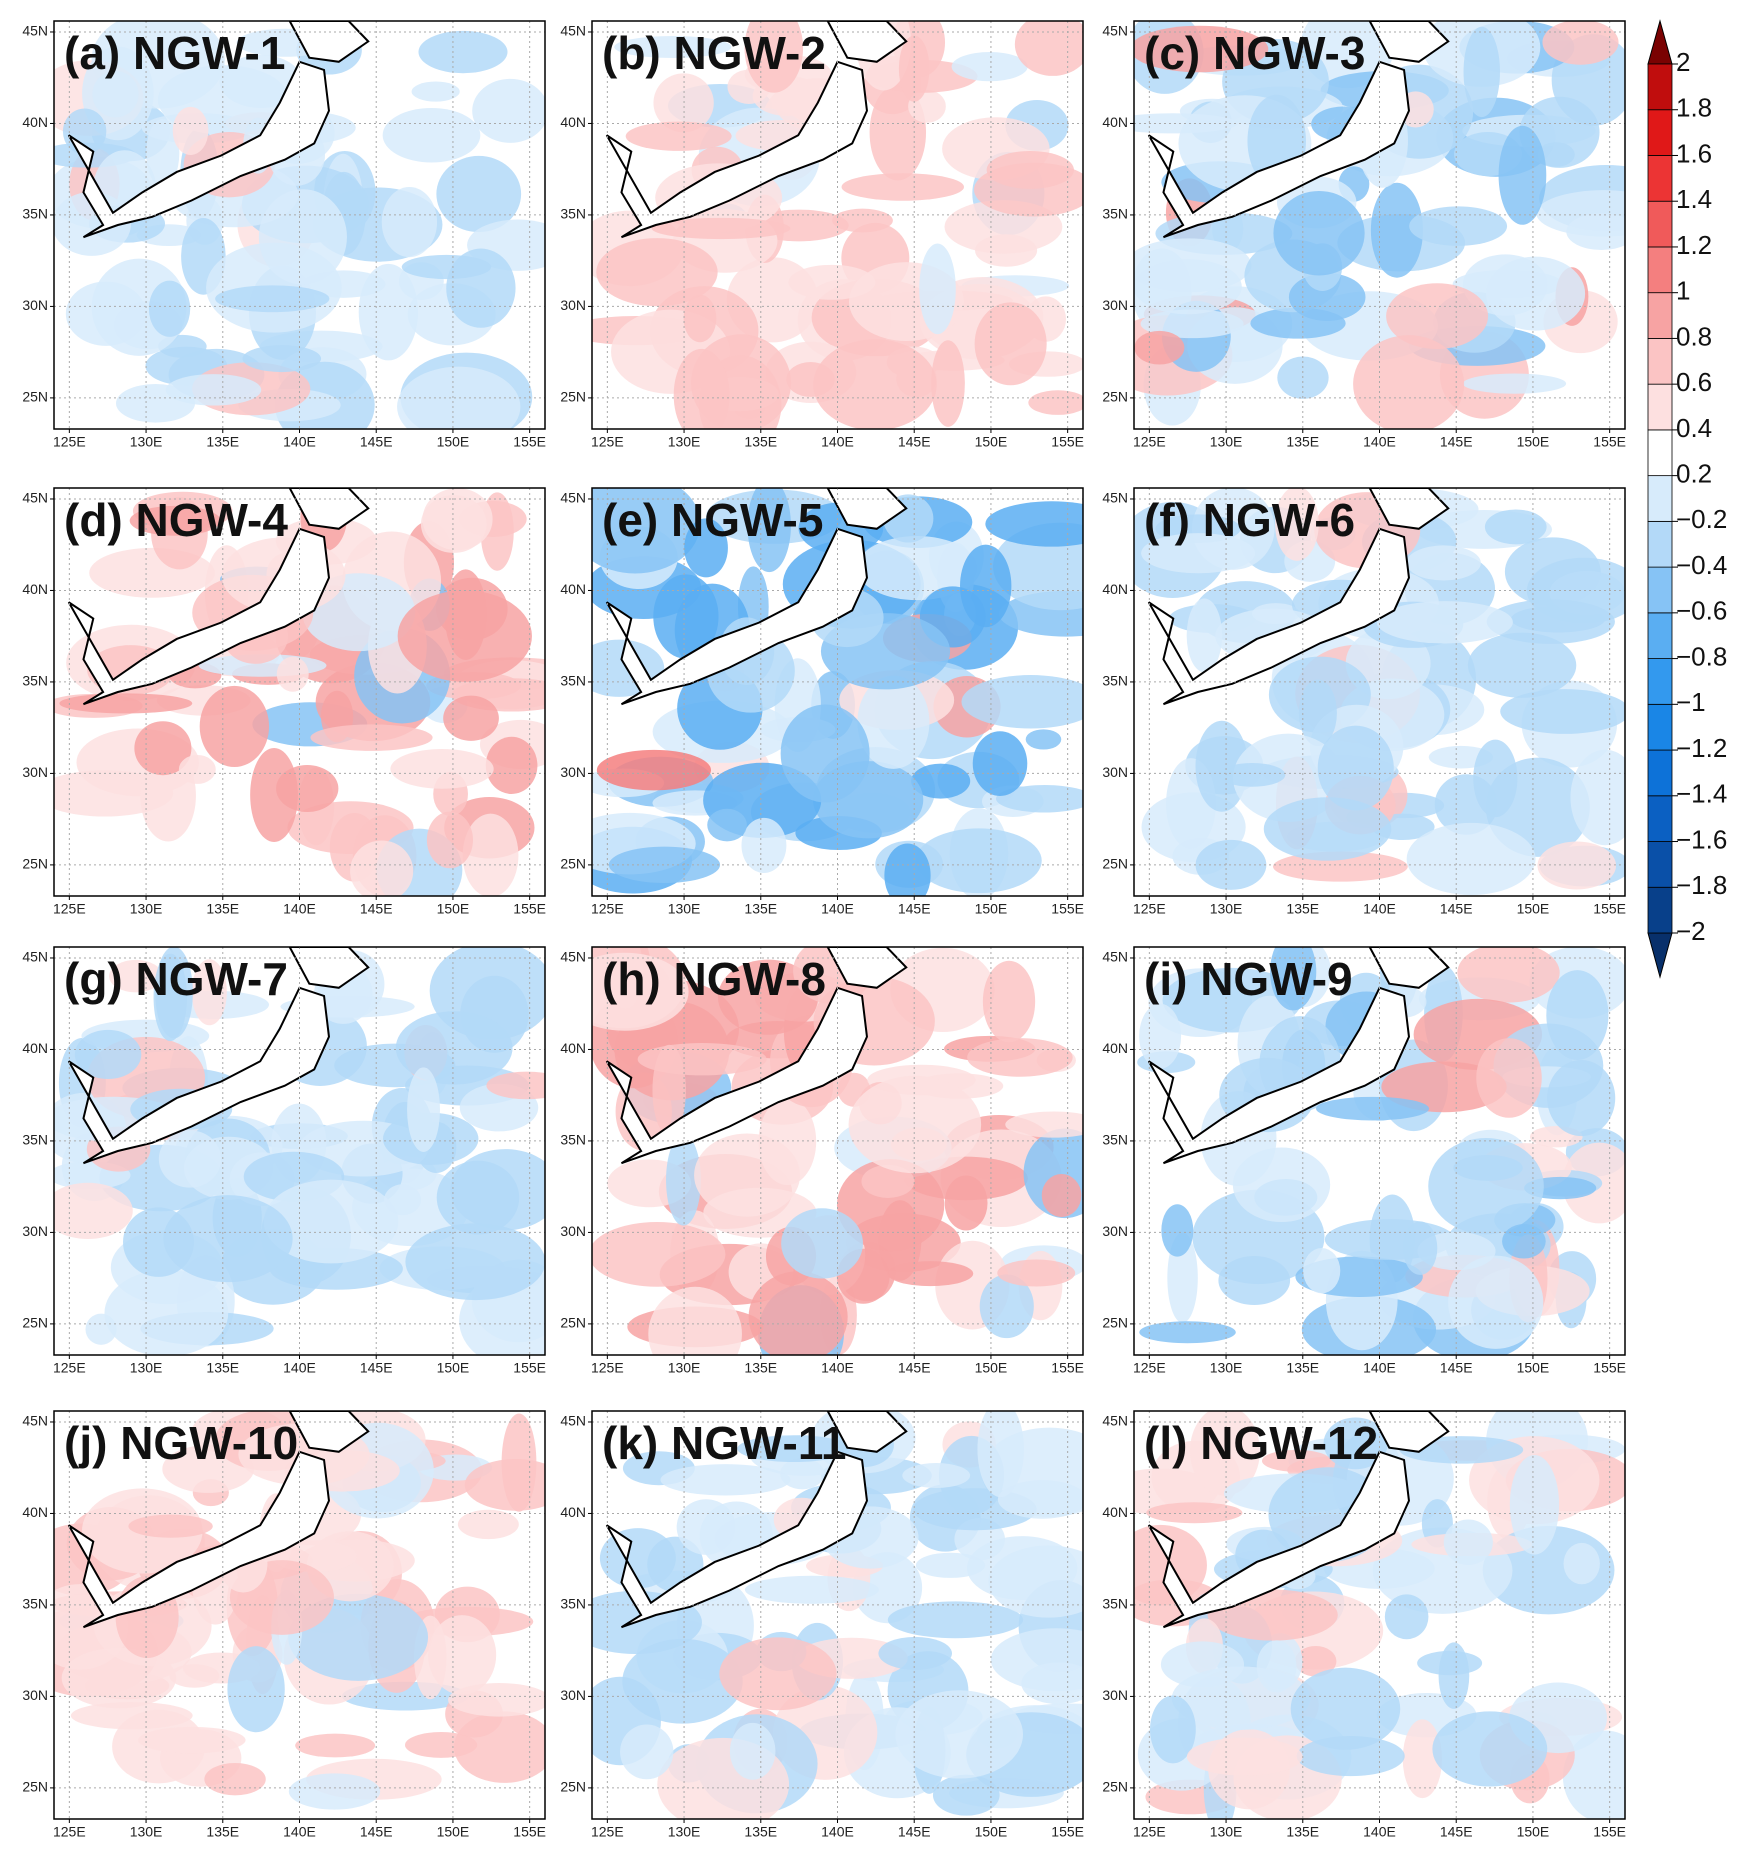 This screenshot has width=1752, height=1852. What do you see at coordinates (1694, 382) in the screenshot?
I see `colorbar-label: 0.6` at bounding box center [1694, 382].